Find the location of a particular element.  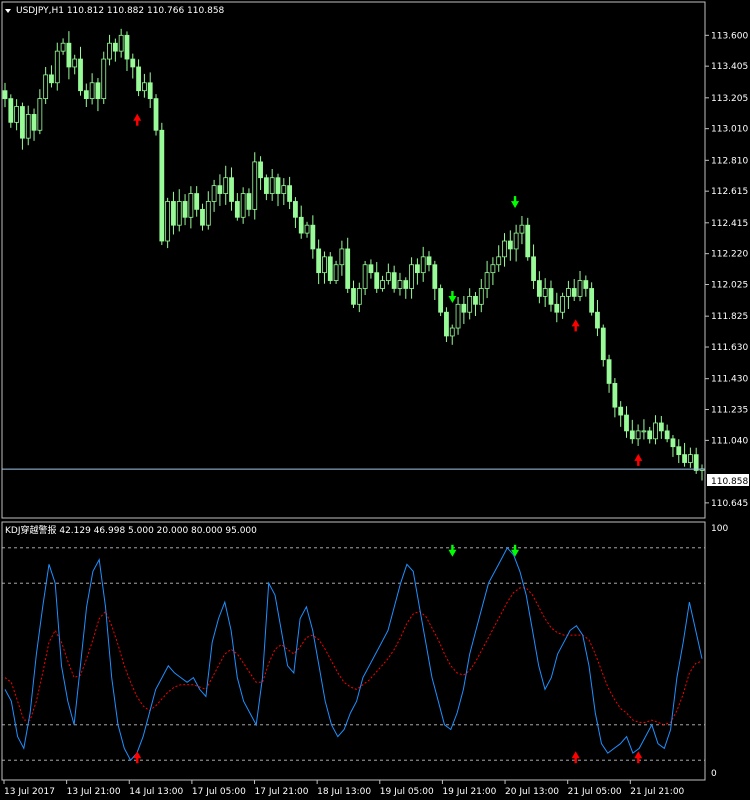

y-tick-label: 111.430 is located at coordinates (729, 380).